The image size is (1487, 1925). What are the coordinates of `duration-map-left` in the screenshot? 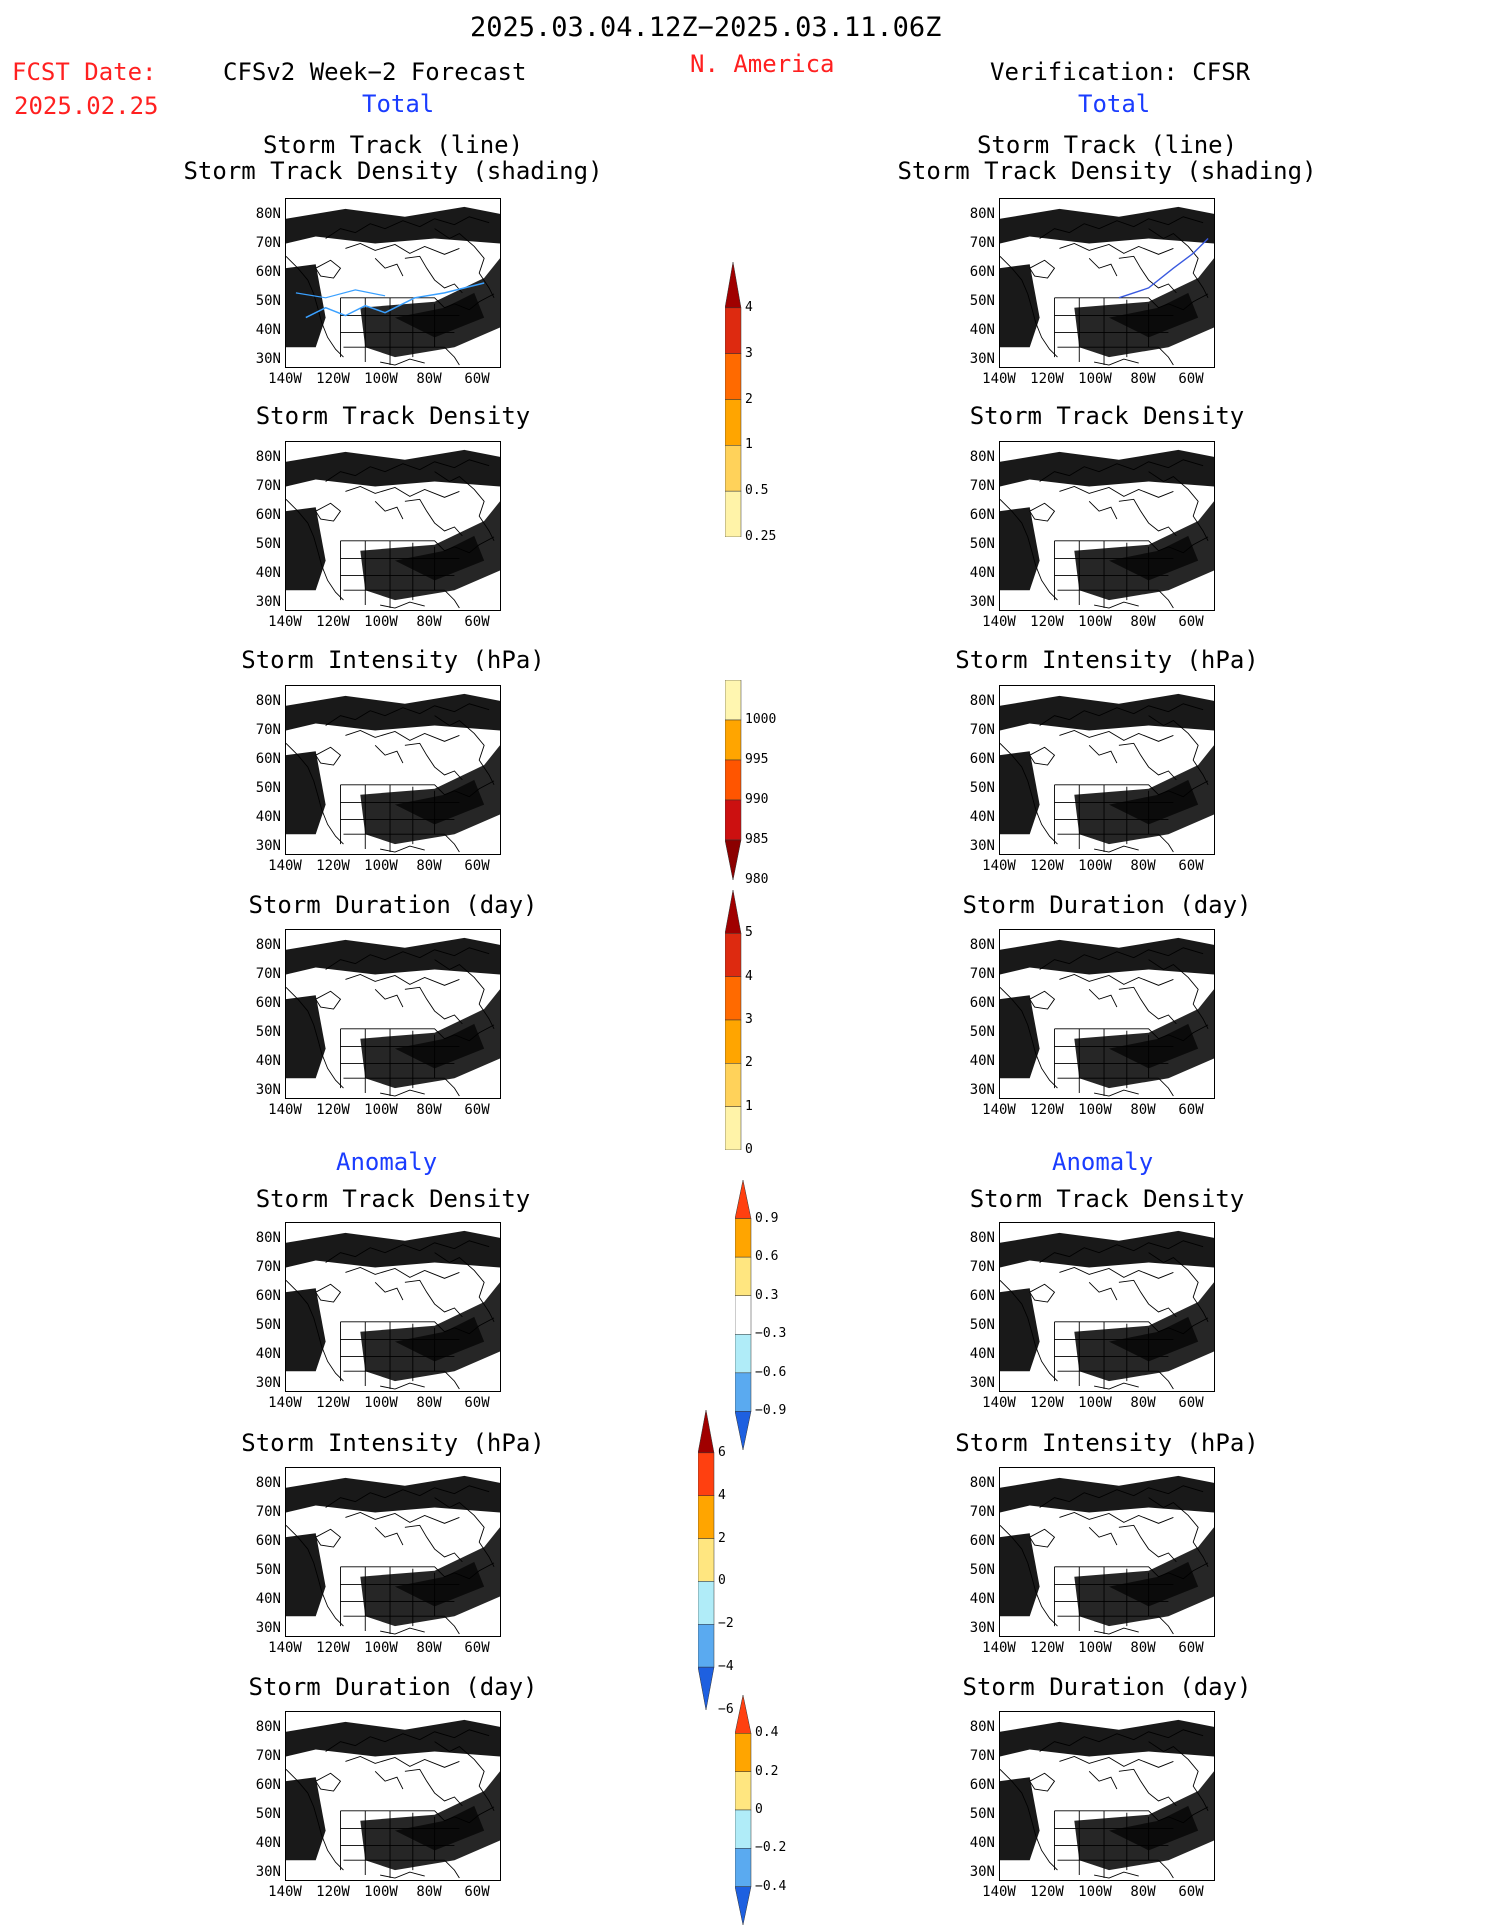 It's located at (393, 1014).